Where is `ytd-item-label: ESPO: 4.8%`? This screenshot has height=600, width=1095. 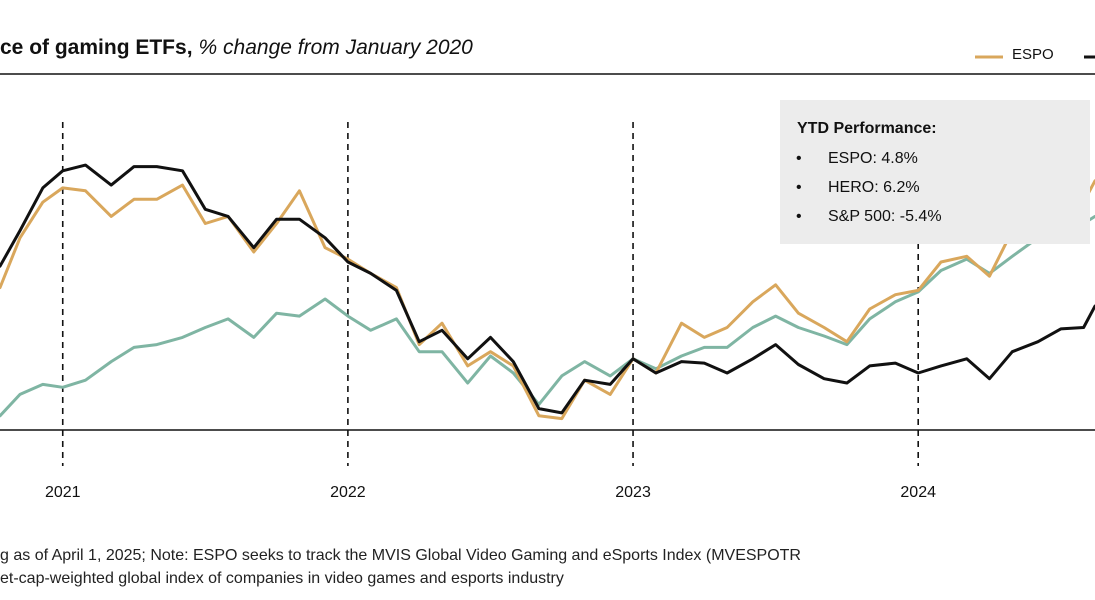 ytd-item-label: ESPO: 4.8% is located at coordinates (873, 158).